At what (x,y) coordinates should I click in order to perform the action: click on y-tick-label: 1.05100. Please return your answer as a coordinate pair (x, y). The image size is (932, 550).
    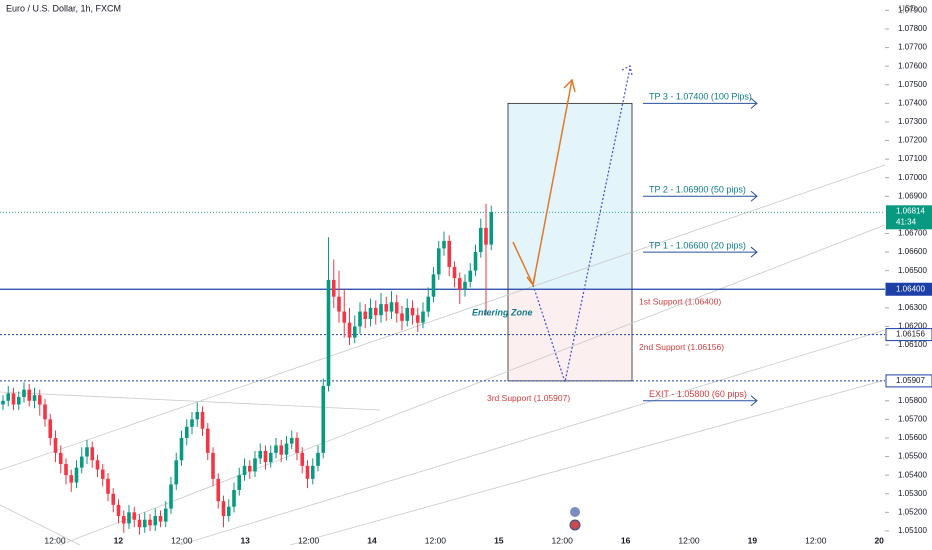
    Looking at the image, I should click on (912, 530).